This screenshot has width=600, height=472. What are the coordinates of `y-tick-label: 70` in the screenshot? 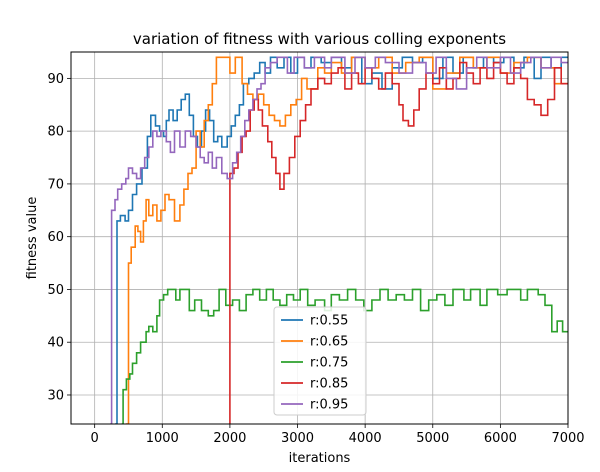 It's located at (55, 184).